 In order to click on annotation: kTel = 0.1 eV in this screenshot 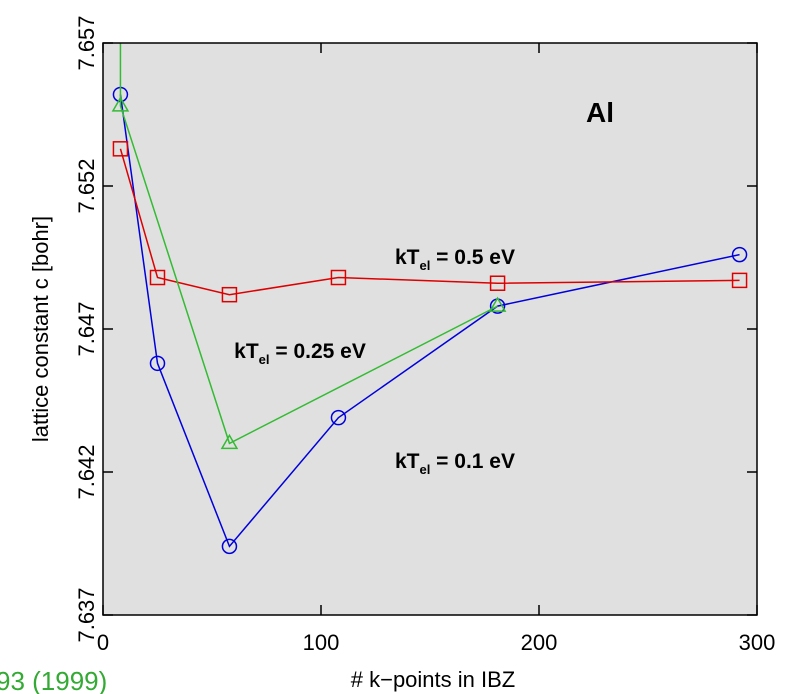, I will do `click(455, 463)`.